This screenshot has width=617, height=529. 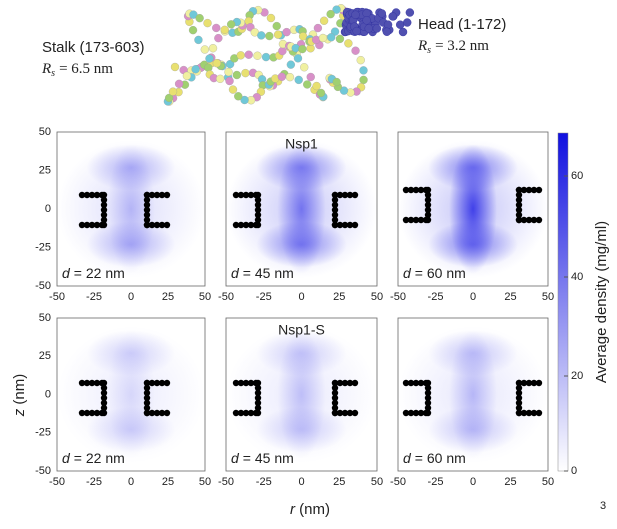 What do you see at coordinates (131, 482) in the screenshot?
I see `x-tick-label: 0` at bounding box center [131, 482].